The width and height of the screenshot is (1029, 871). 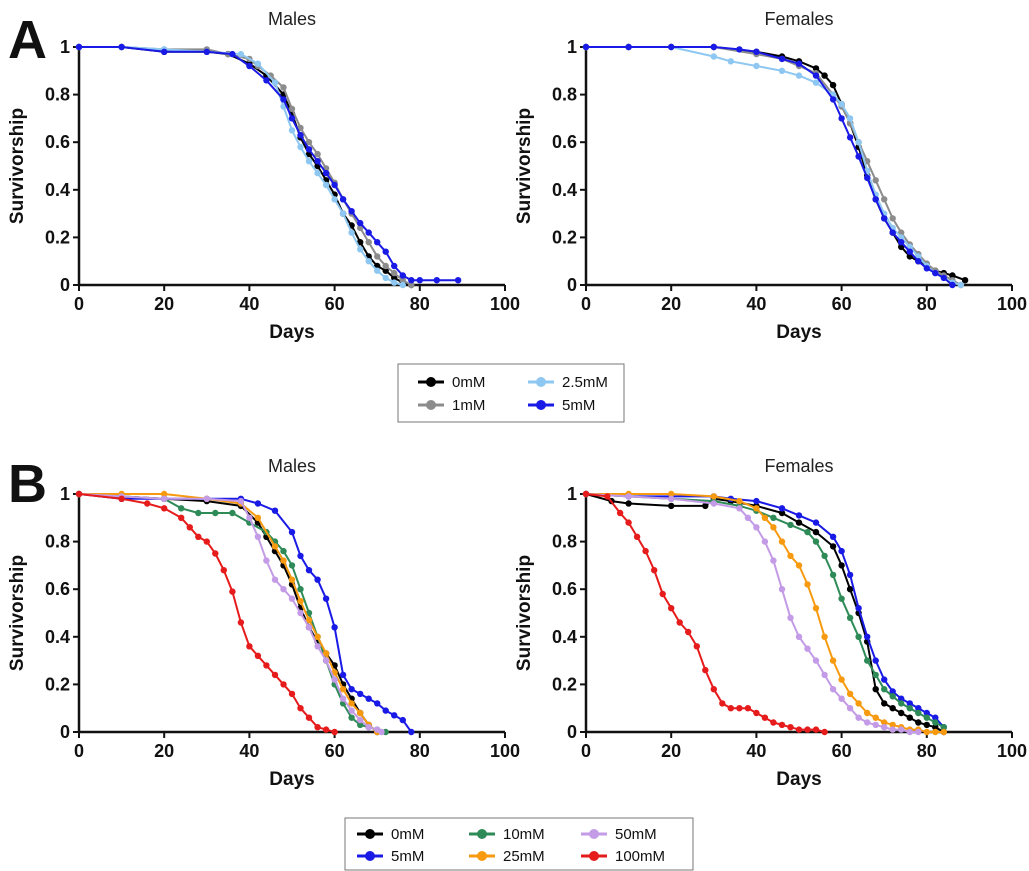 I want to click on legend-panel-b: 0mM 5mM 10mM 25mM 50mM 100mM, so click(x=519, y=844).